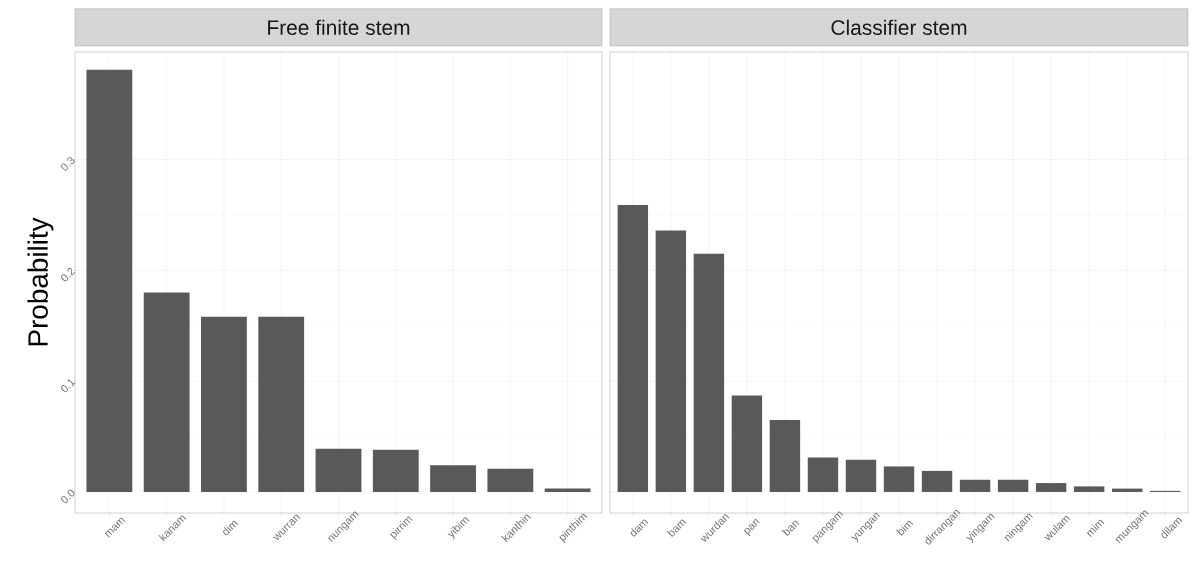 The height and width of the screenshot is (575, 1195). What do you see at coordinates (790, 528) in the screenshot?
I see `x-tick-label: ban` at bounding box center [790, 528].